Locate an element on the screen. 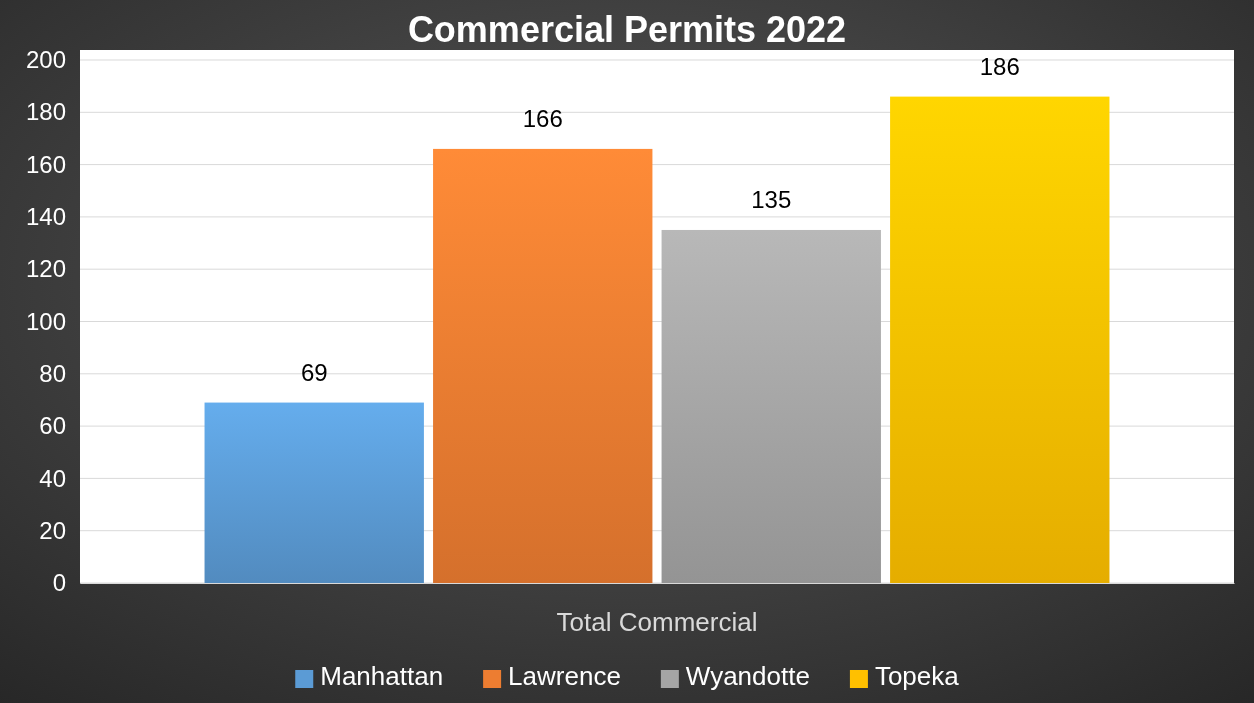  x-tick-label: Total Commercial is located at coordinates (657, 622).